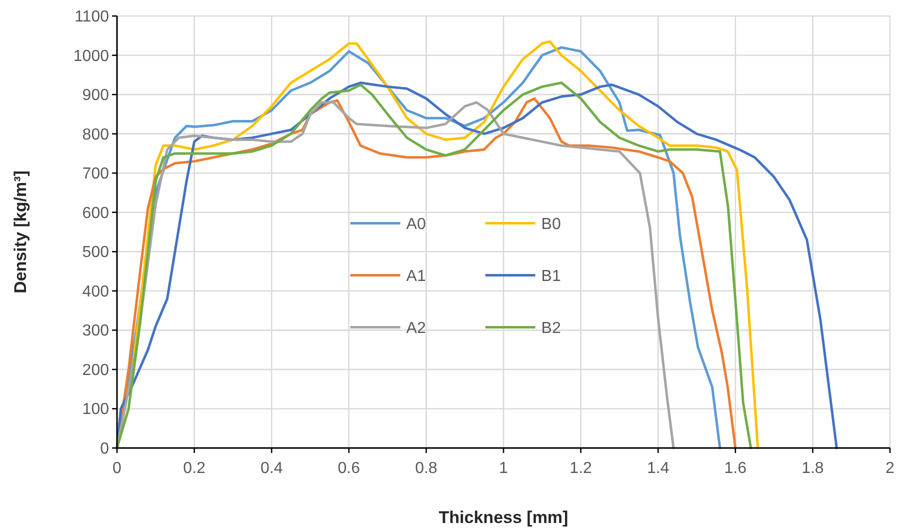 The width and height of the screenshot is (898, 531). I want to click on y-tick-label: 900, so click(96, 95).